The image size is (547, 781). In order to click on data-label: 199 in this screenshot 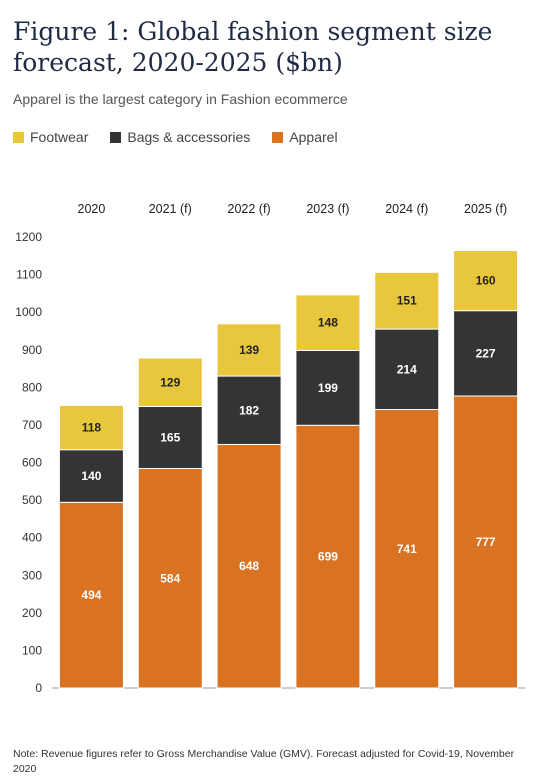, I will do `click(328, 388)`.